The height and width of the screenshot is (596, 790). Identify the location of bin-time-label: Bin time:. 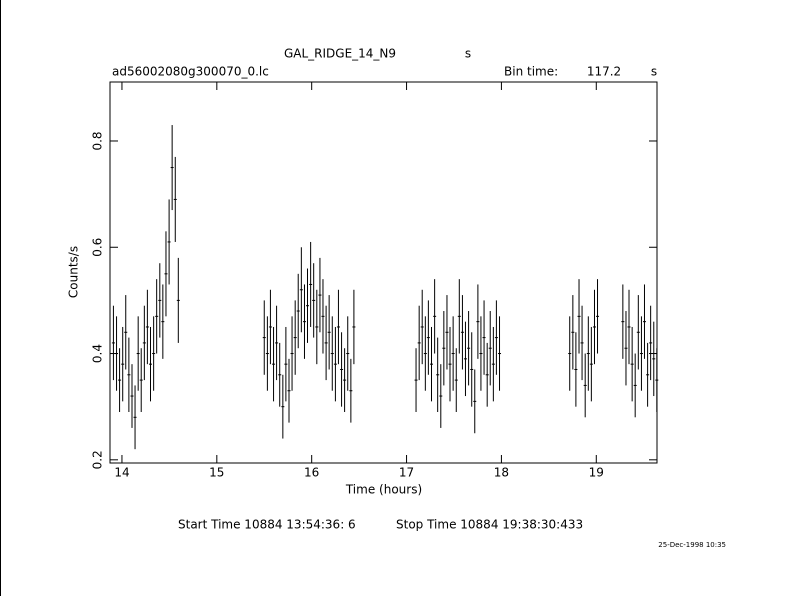
(531, 72).